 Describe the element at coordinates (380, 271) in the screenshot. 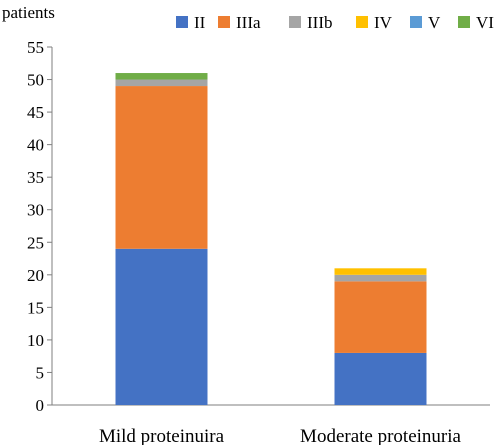

I see `bar-segment-iv` at that location.